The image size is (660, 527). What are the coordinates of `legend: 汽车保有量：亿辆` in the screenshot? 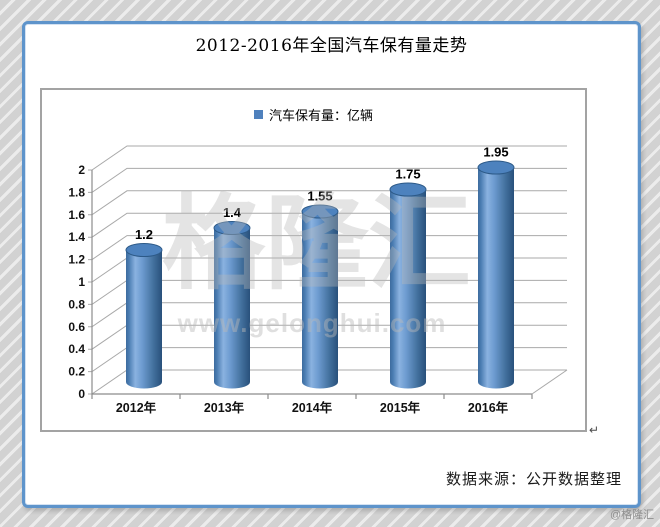 It's located at (313, 114).